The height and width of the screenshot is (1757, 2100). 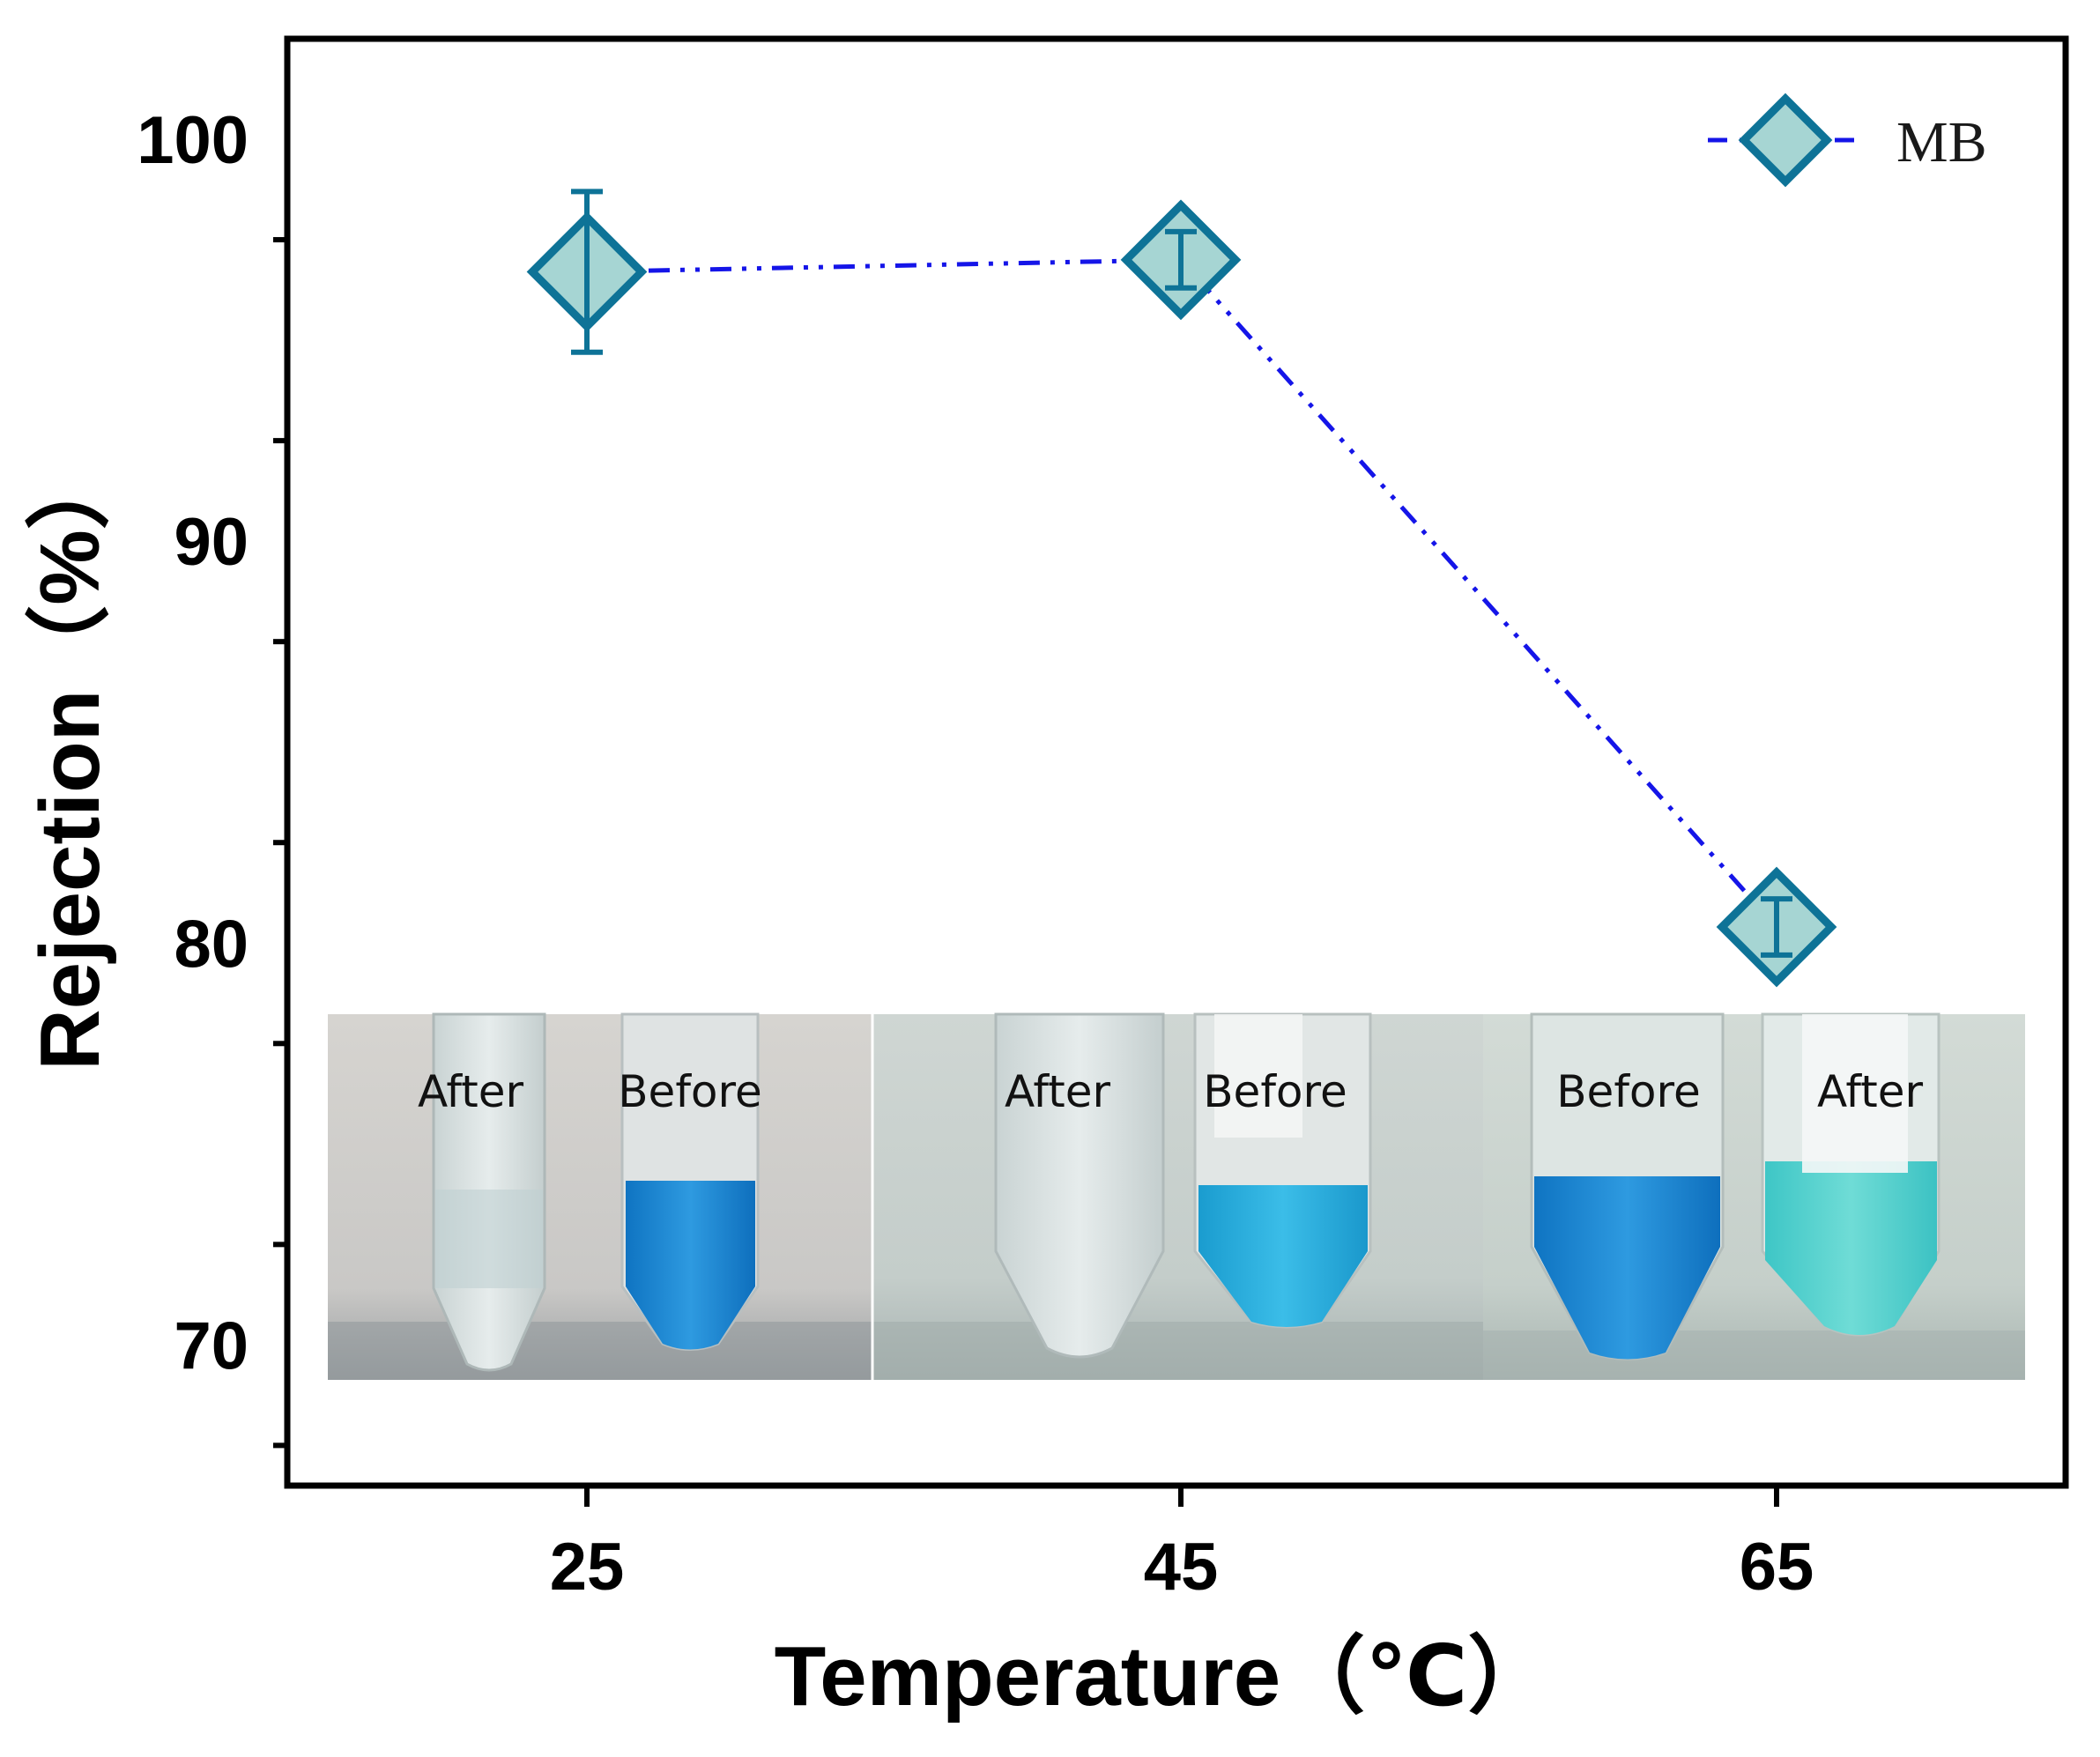 I want to click on x-axis-ticks: 25 45 65, so click(x=1182, y=1545).